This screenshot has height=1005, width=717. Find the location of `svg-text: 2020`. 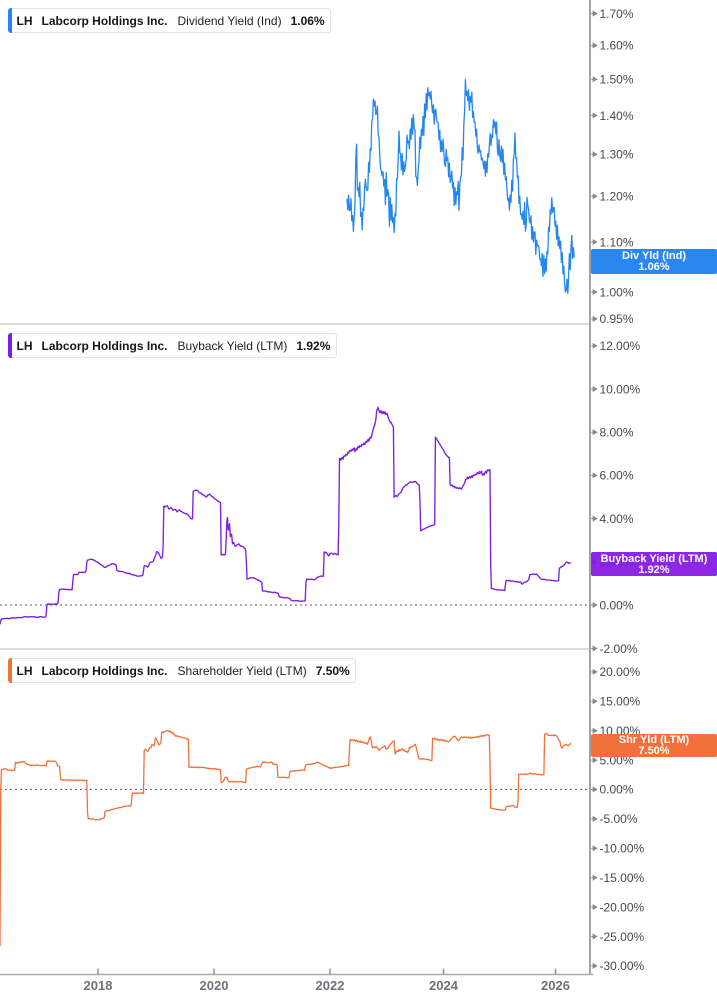

svg-text: 2020 is located at coordinates (214, 985).